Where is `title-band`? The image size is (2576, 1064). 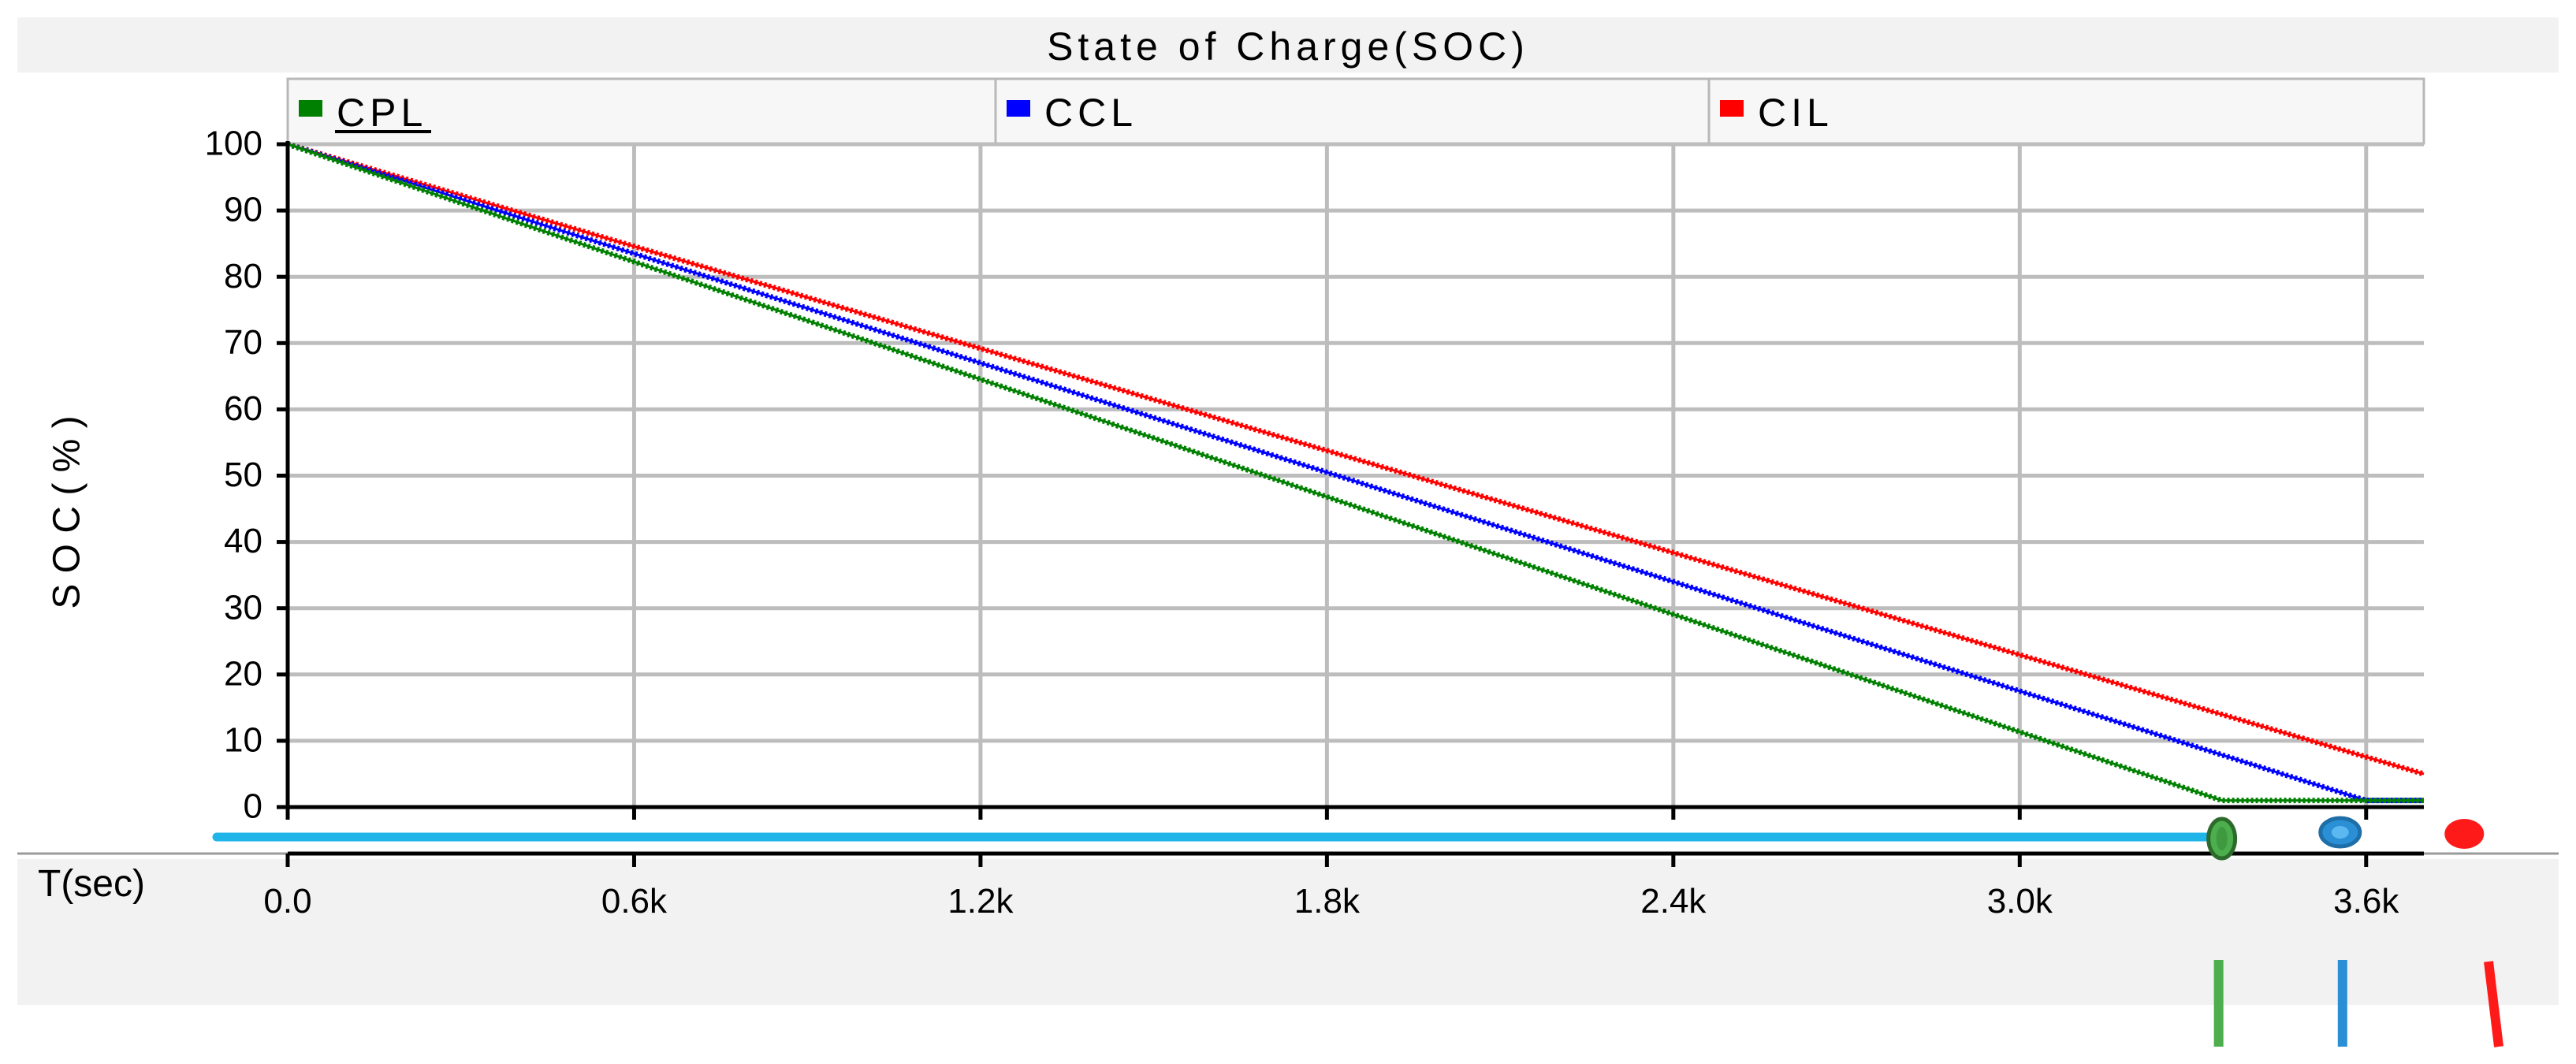
title-band is located at coordinates (1288, 45).